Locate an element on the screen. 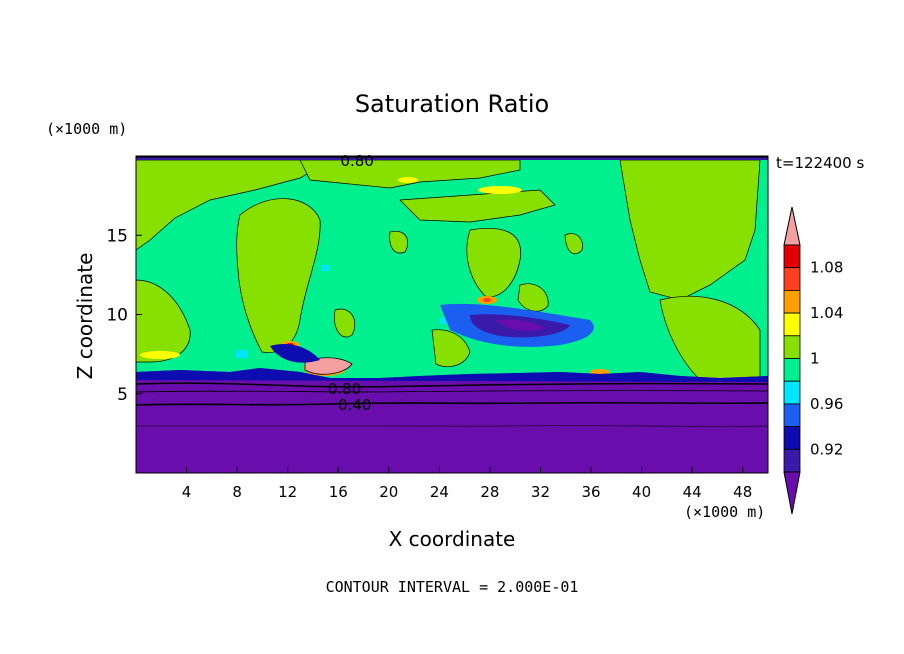 The image size is (904, 654). x-tick-label: 16 is located at coordinates (338, 492).